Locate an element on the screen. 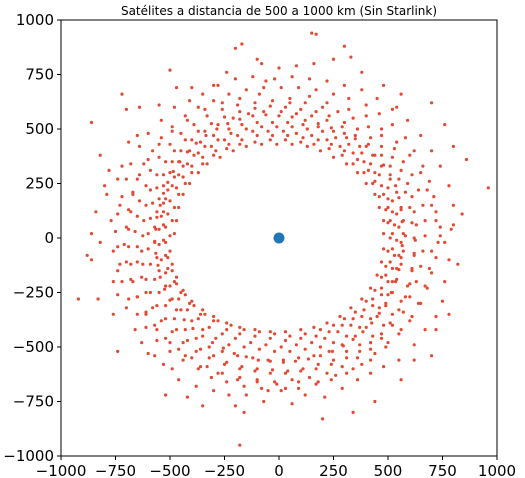  y-tick-label: 0 is located at coordinates (49, 238).